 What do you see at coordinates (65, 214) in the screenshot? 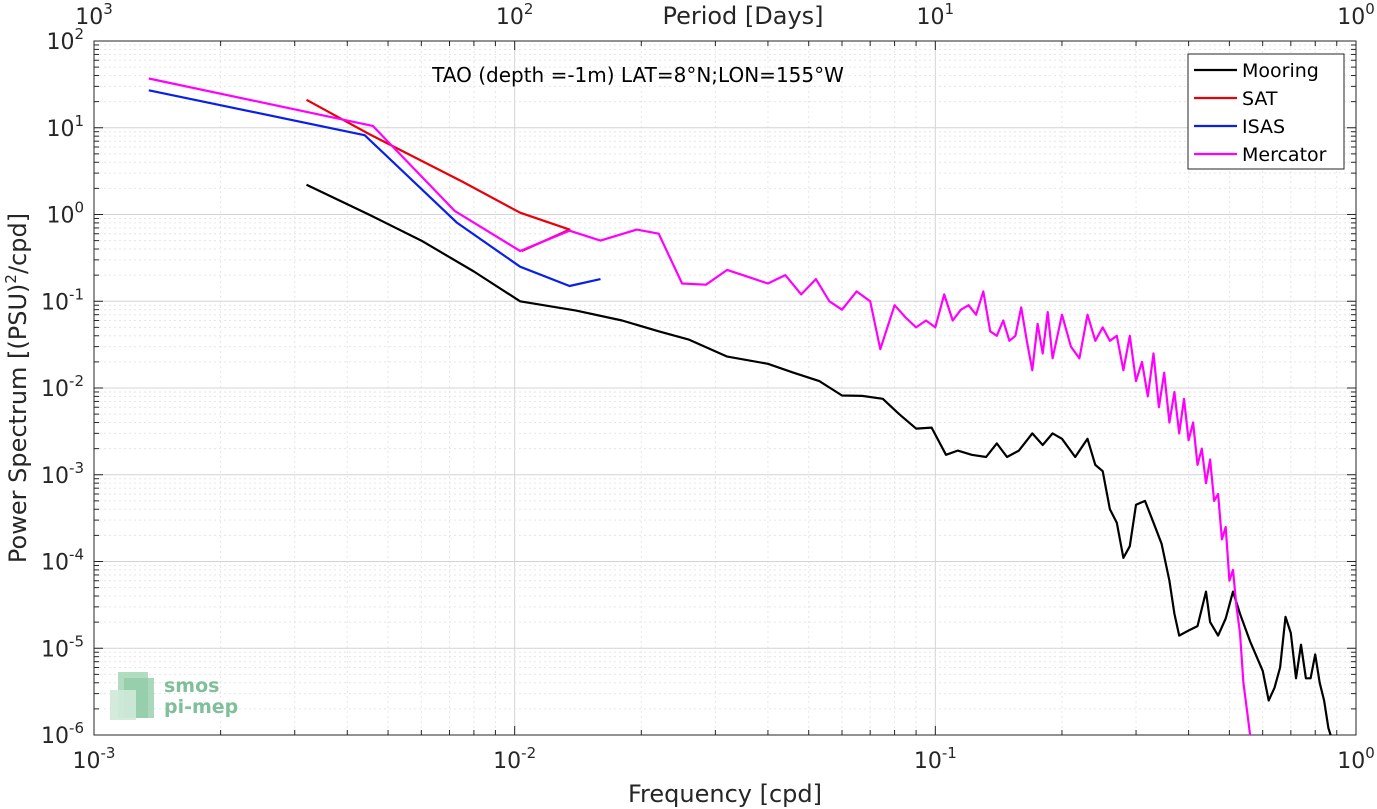
I see `y-tick-label: 10⁰` at bounding box center [65, 214].